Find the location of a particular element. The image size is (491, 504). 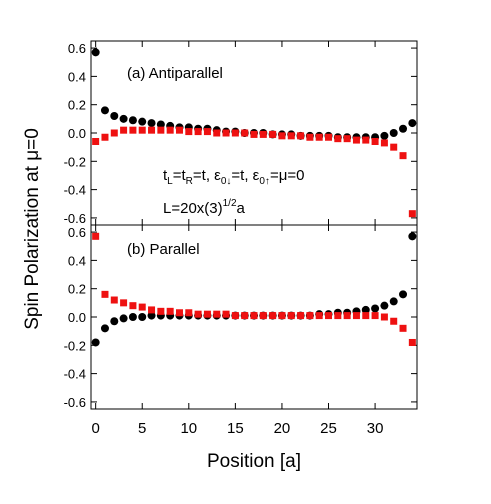

x-tick-label: 15 is located at coordinates (235, 428).